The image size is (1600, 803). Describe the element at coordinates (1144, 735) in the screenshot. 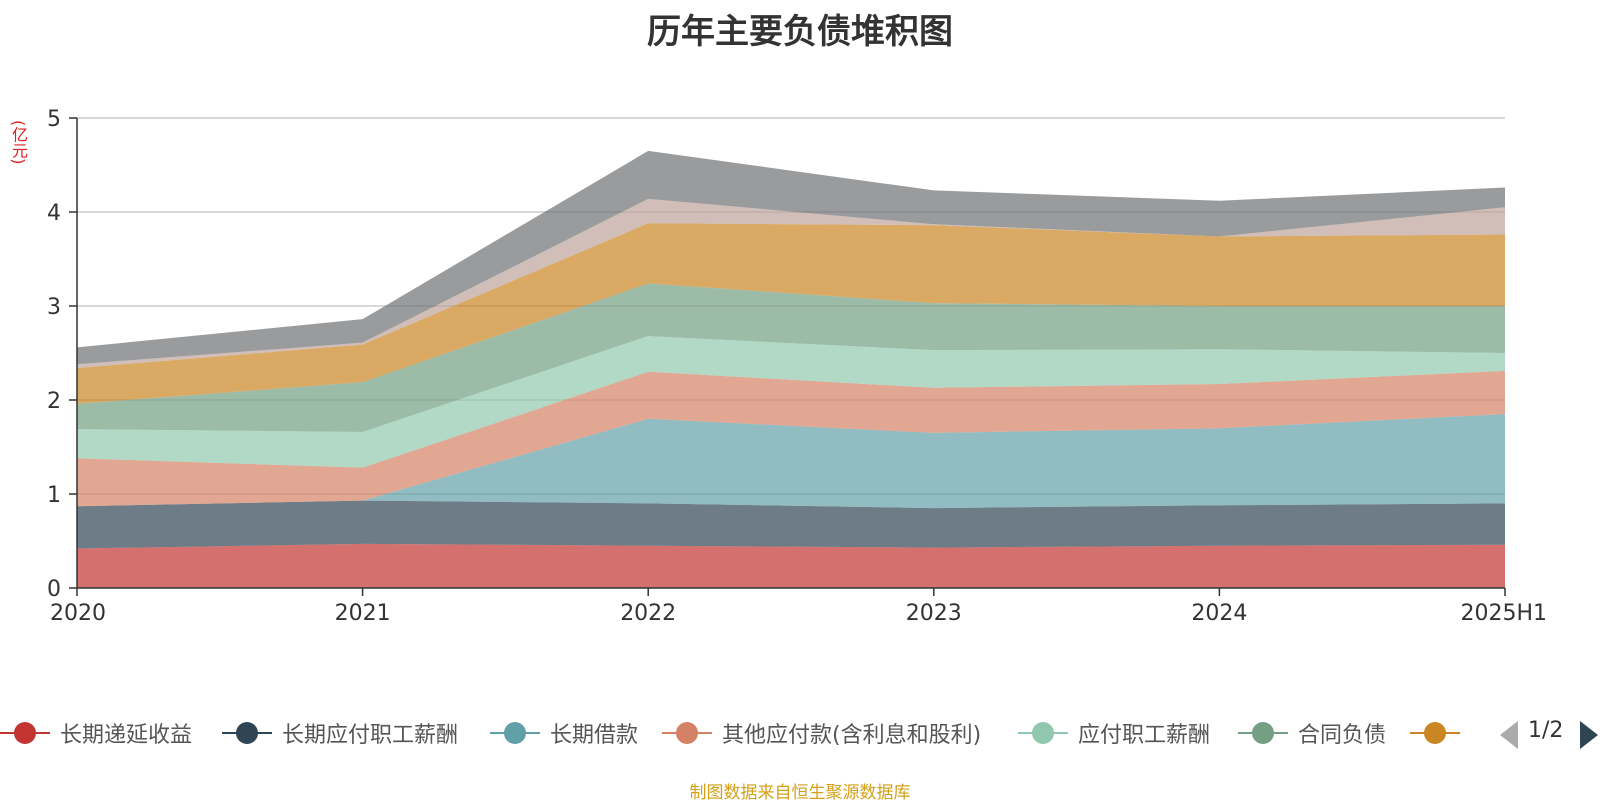

I see `legend-label: 应付职工薪酬` at that location.